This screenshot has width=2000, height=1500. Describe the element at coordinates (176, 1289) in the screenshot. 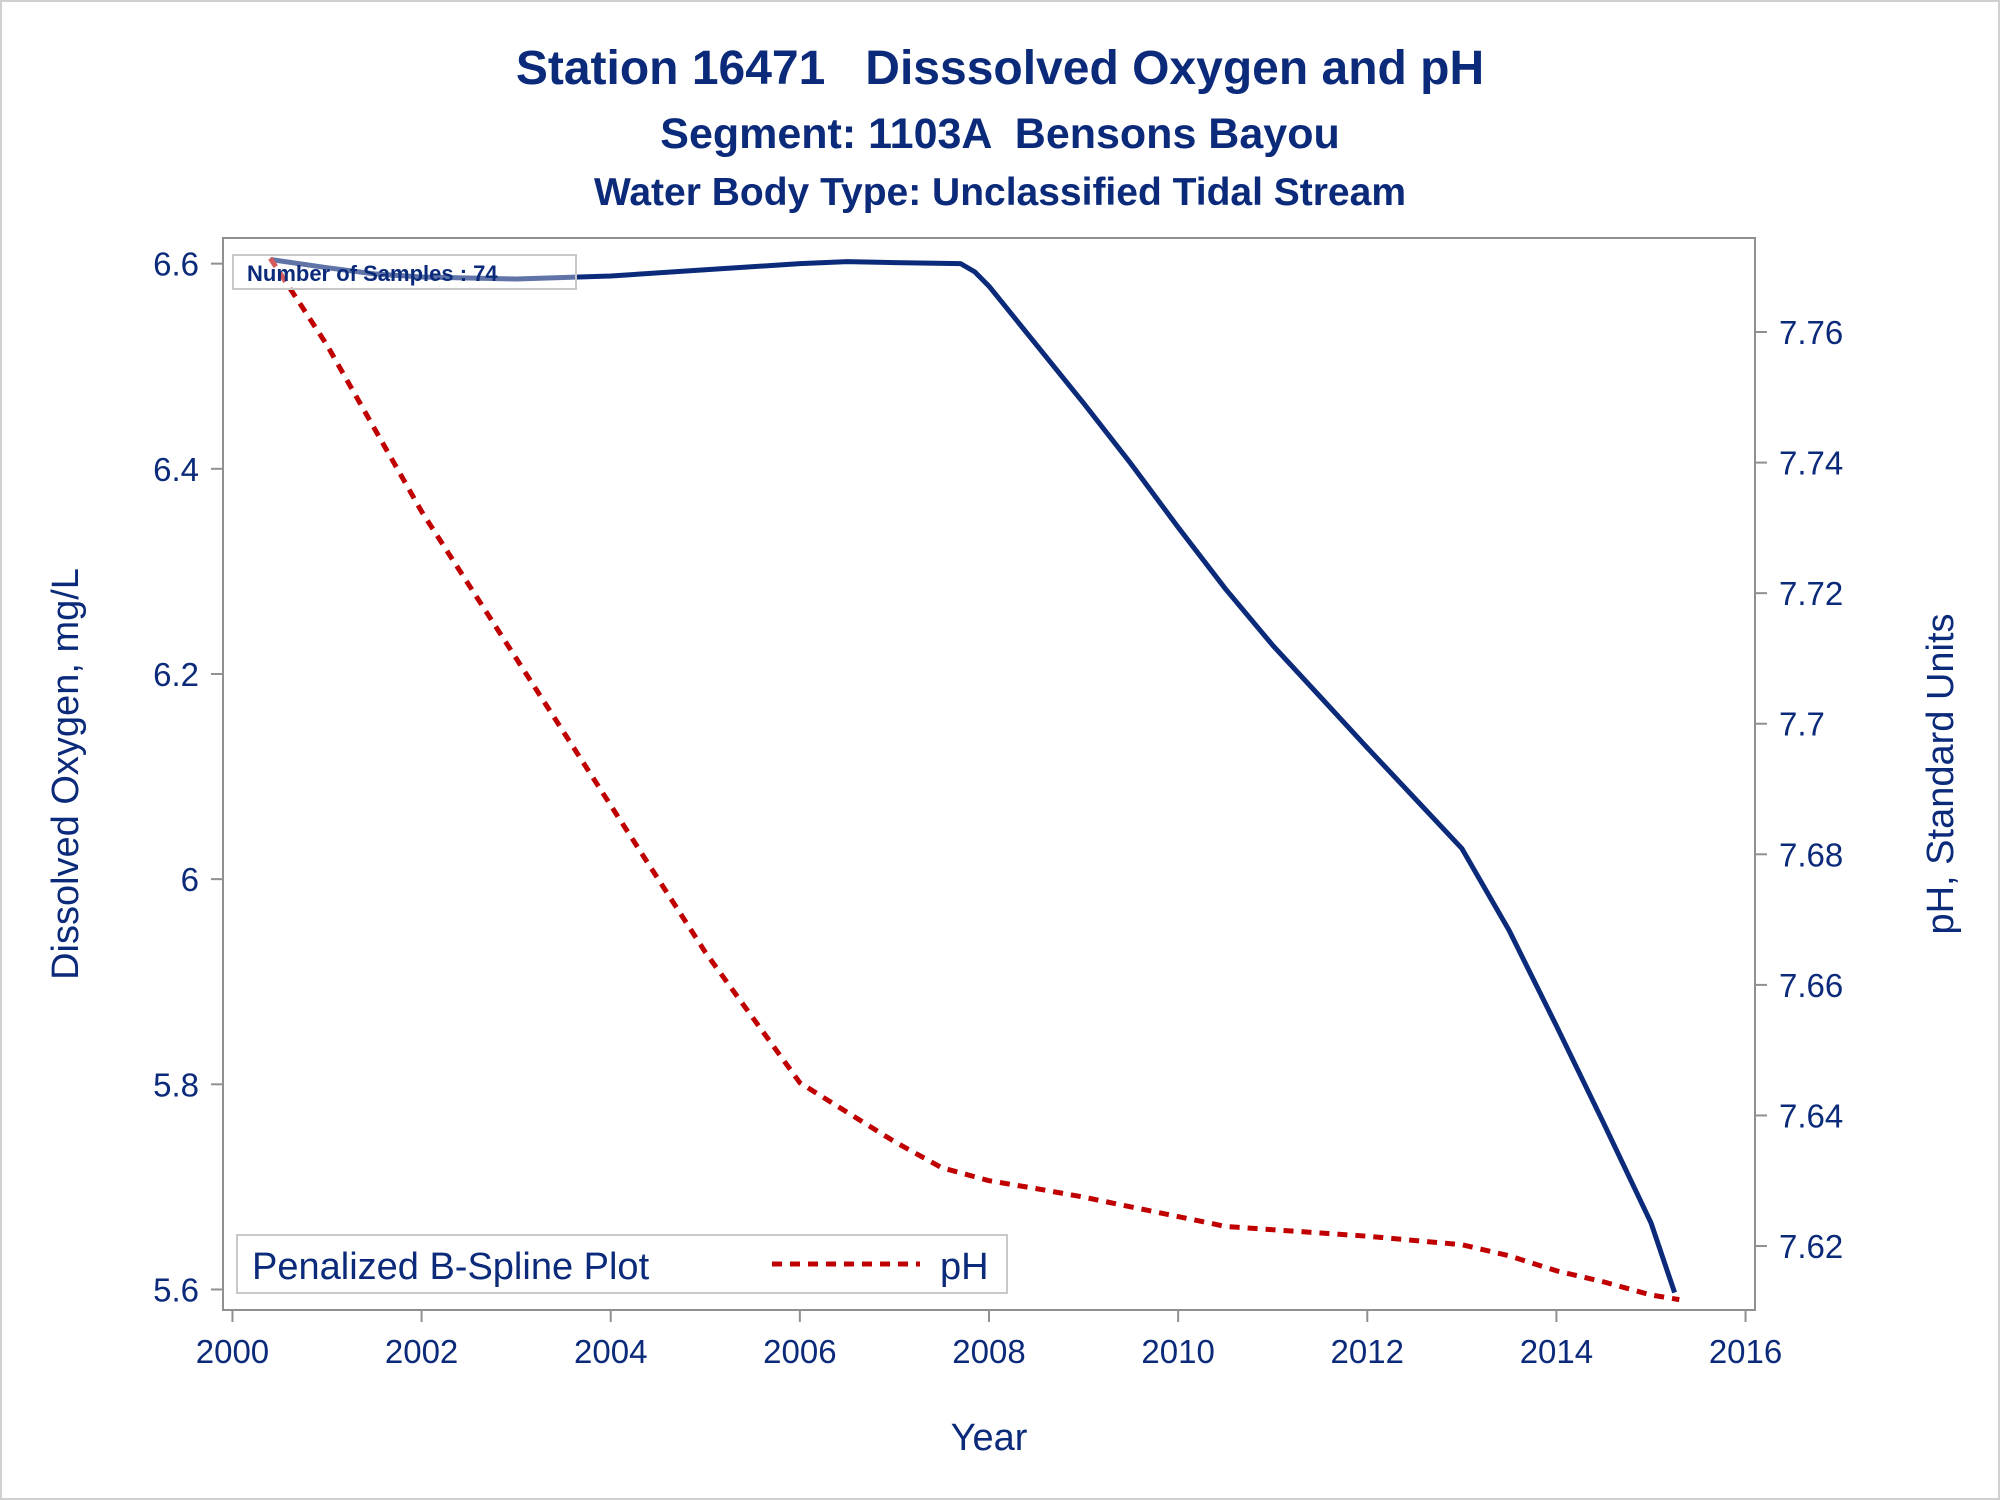

I see `y-tick-label: 5.6` at that location.